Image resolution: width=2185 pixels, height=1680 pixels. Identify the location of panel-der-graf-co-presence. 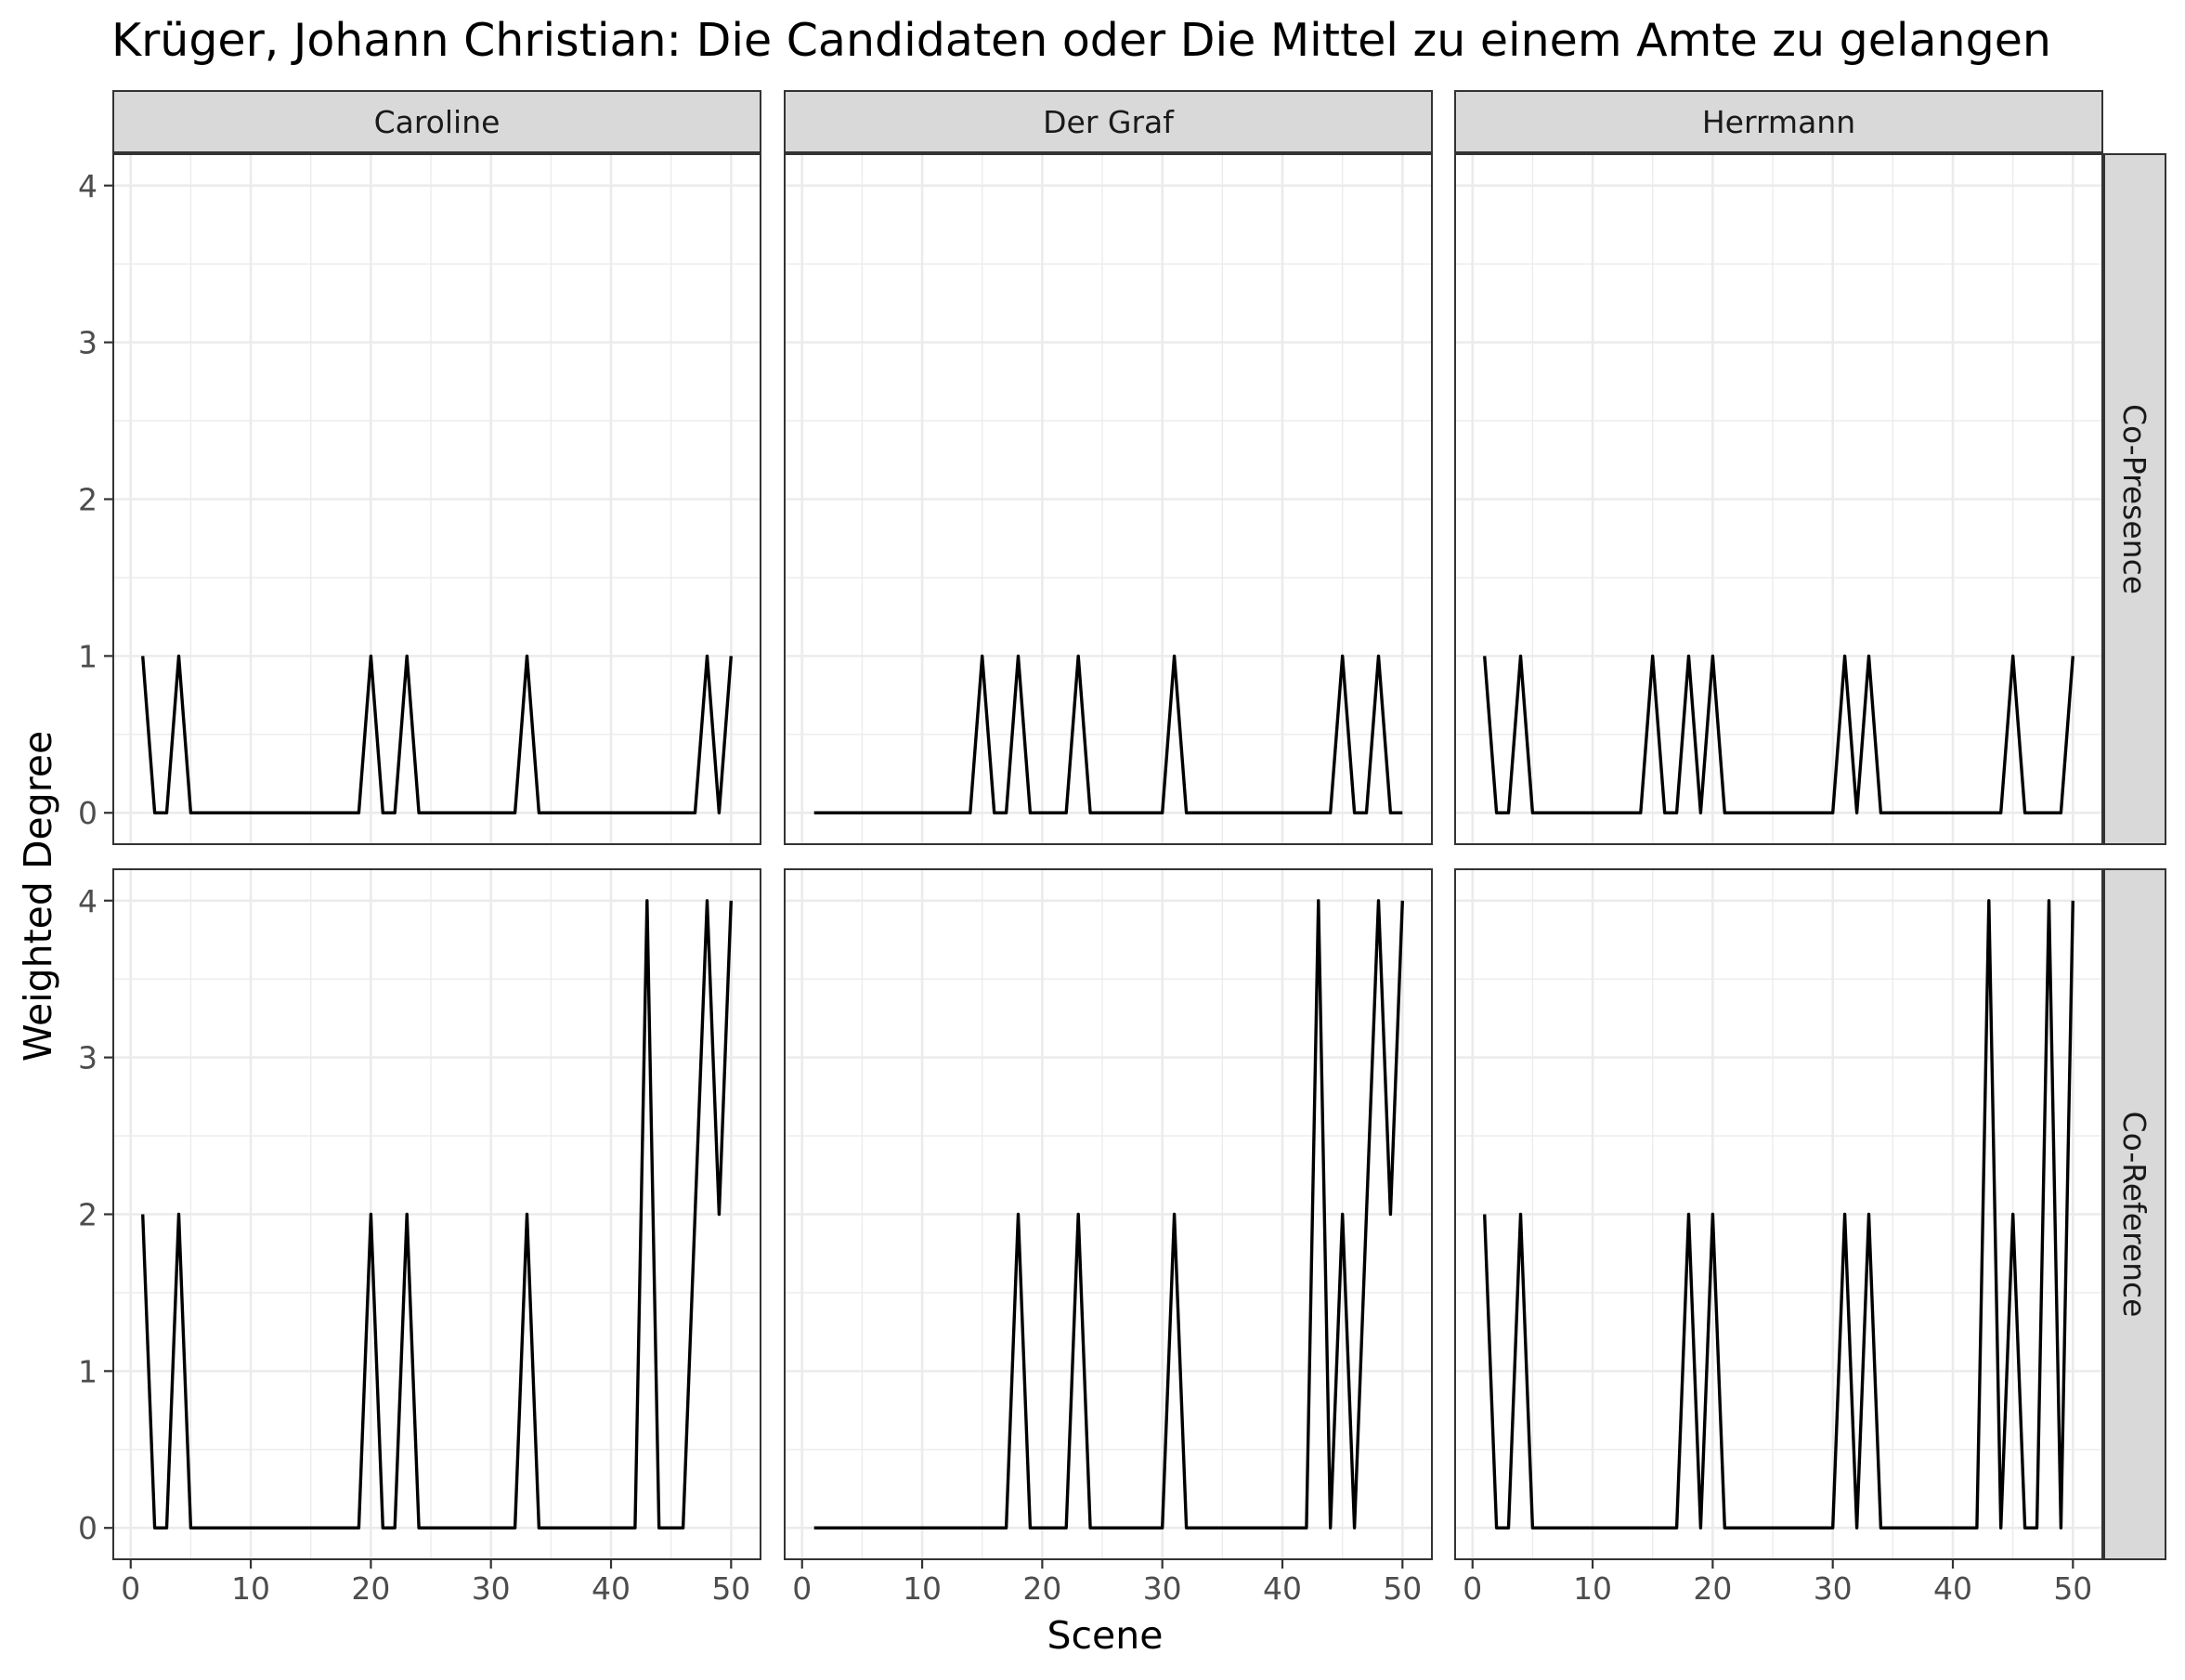
(1108, 499).